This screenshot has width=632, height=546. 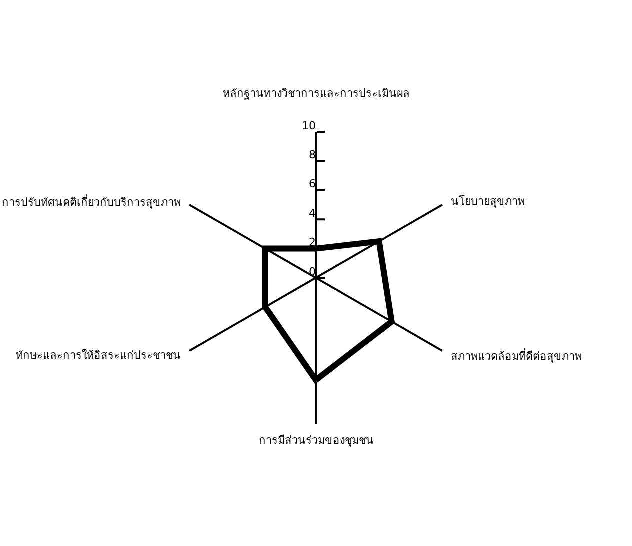 I want to click on y-tick-label: 4, so click(x=312, y=213).